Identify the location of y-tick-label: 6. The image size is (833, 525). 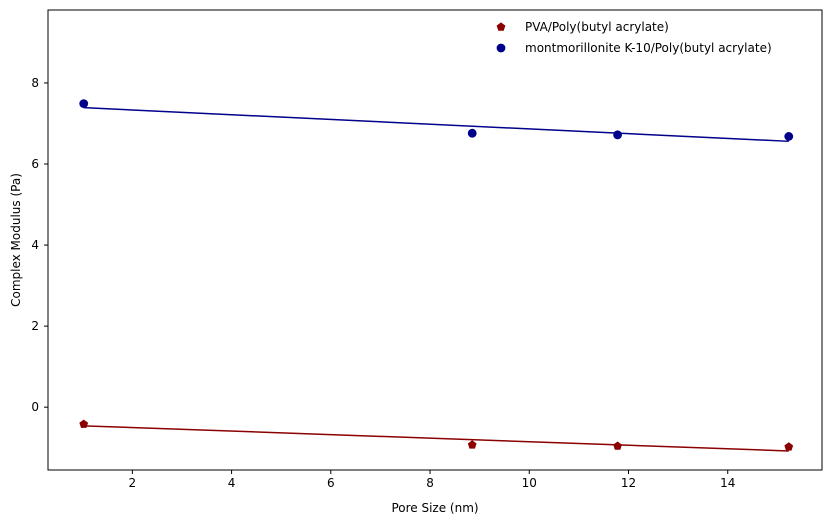
(35, 164).